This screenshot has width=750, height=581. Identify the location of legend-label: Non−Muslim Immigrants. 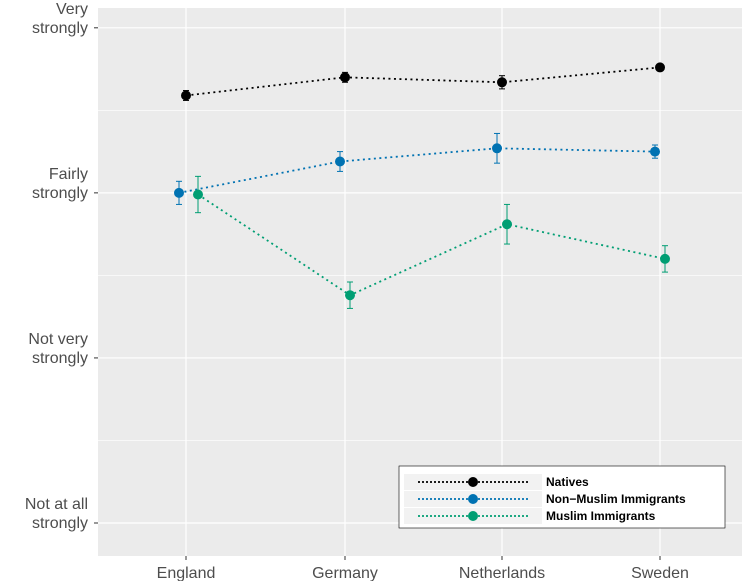
(616, 499).